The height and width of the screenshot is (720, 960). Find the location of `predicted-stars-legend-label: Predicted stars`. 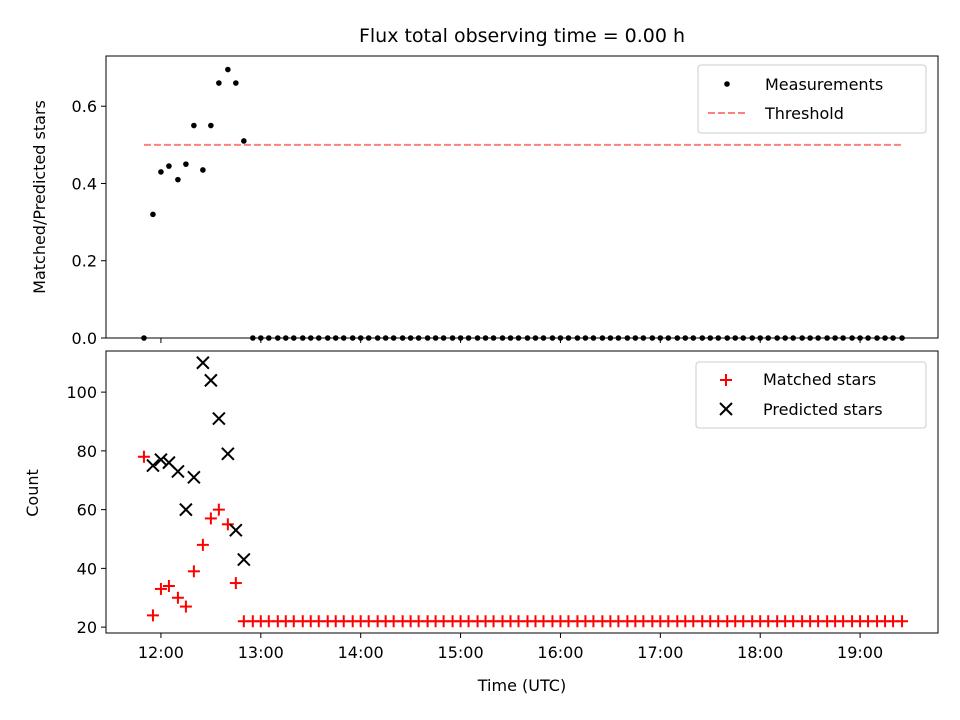

predicted-stars-legend-label: Predicted stars is located at coordinates (823, 409).